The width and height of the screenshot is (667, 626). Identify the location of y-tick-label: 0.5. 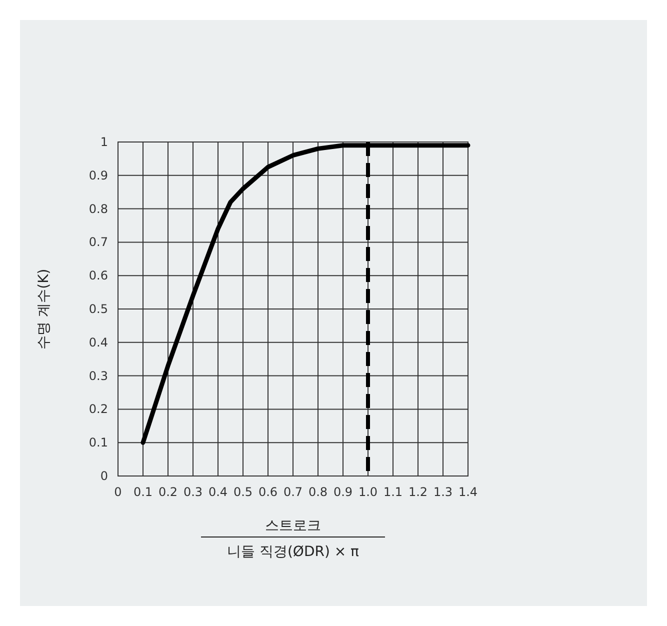
(98, 309).